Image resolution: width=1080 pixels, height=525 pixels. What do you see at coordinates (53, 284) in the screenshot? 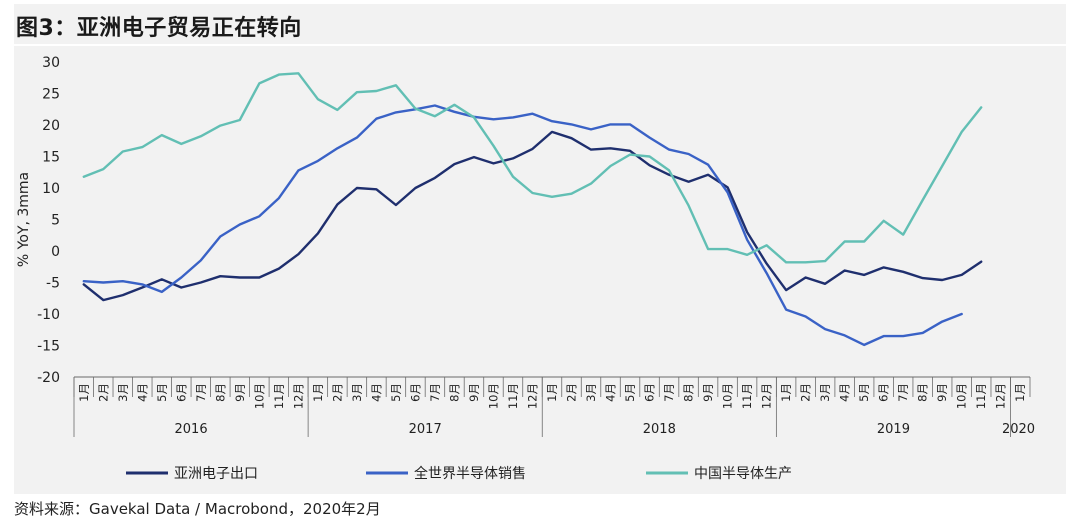
I see `y-tick-label: -5` at bounding box center [53, 284].